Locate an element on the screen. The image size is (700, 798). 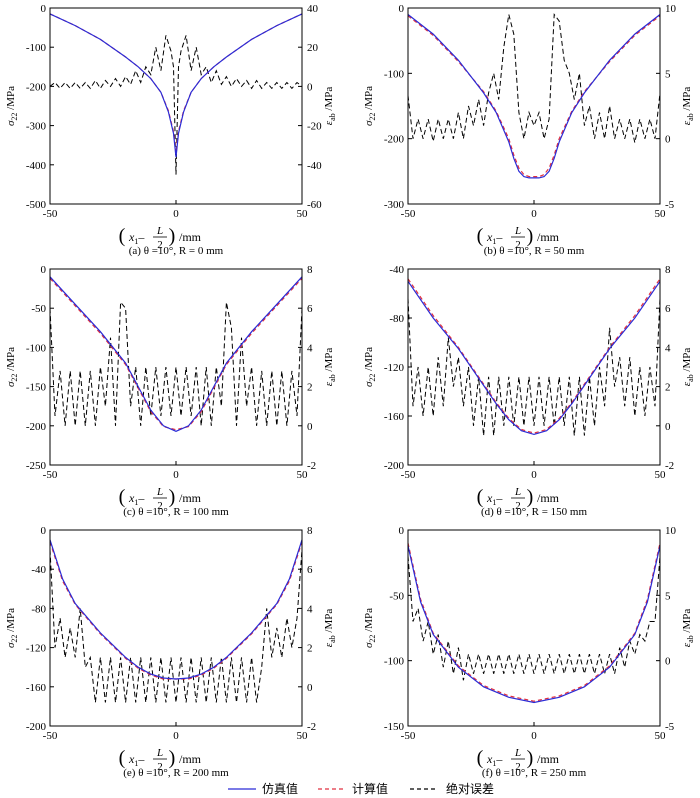
panel-caption: (f) θ =10°, R = 250 mm is located at coordinates (534, 773).